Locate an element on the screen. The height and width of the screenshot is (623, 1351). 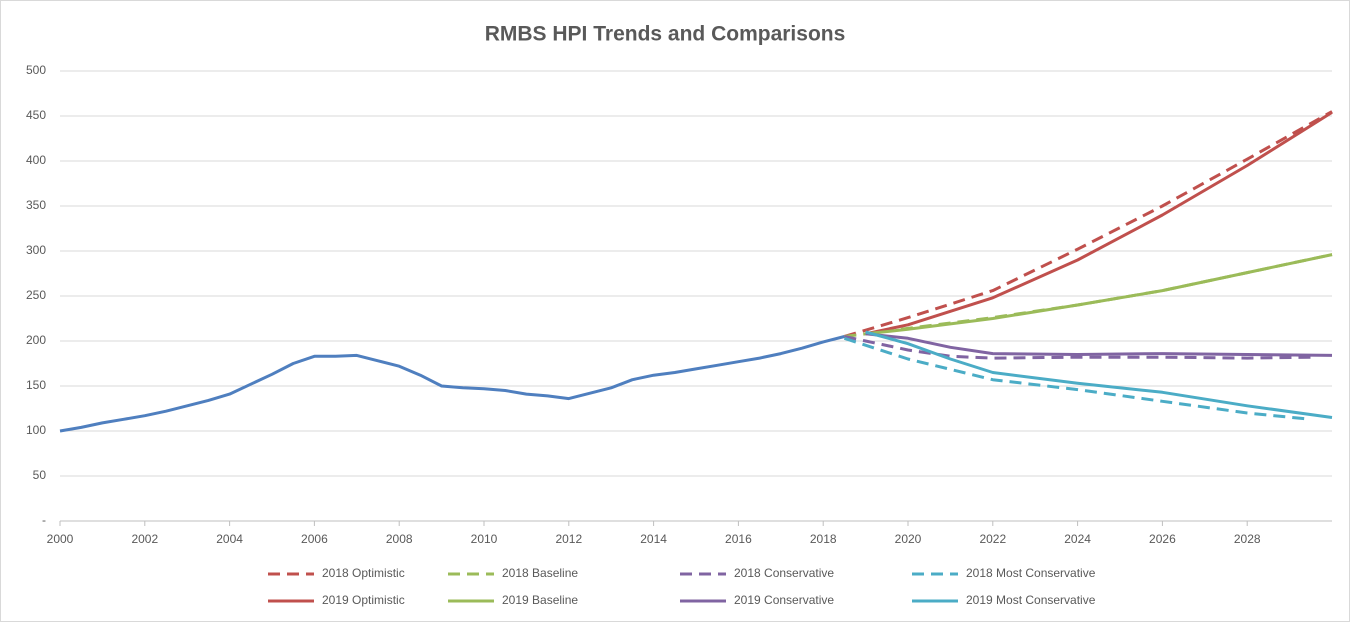
legend-label: 2019 Conservative is located at coordinates (784, 600).